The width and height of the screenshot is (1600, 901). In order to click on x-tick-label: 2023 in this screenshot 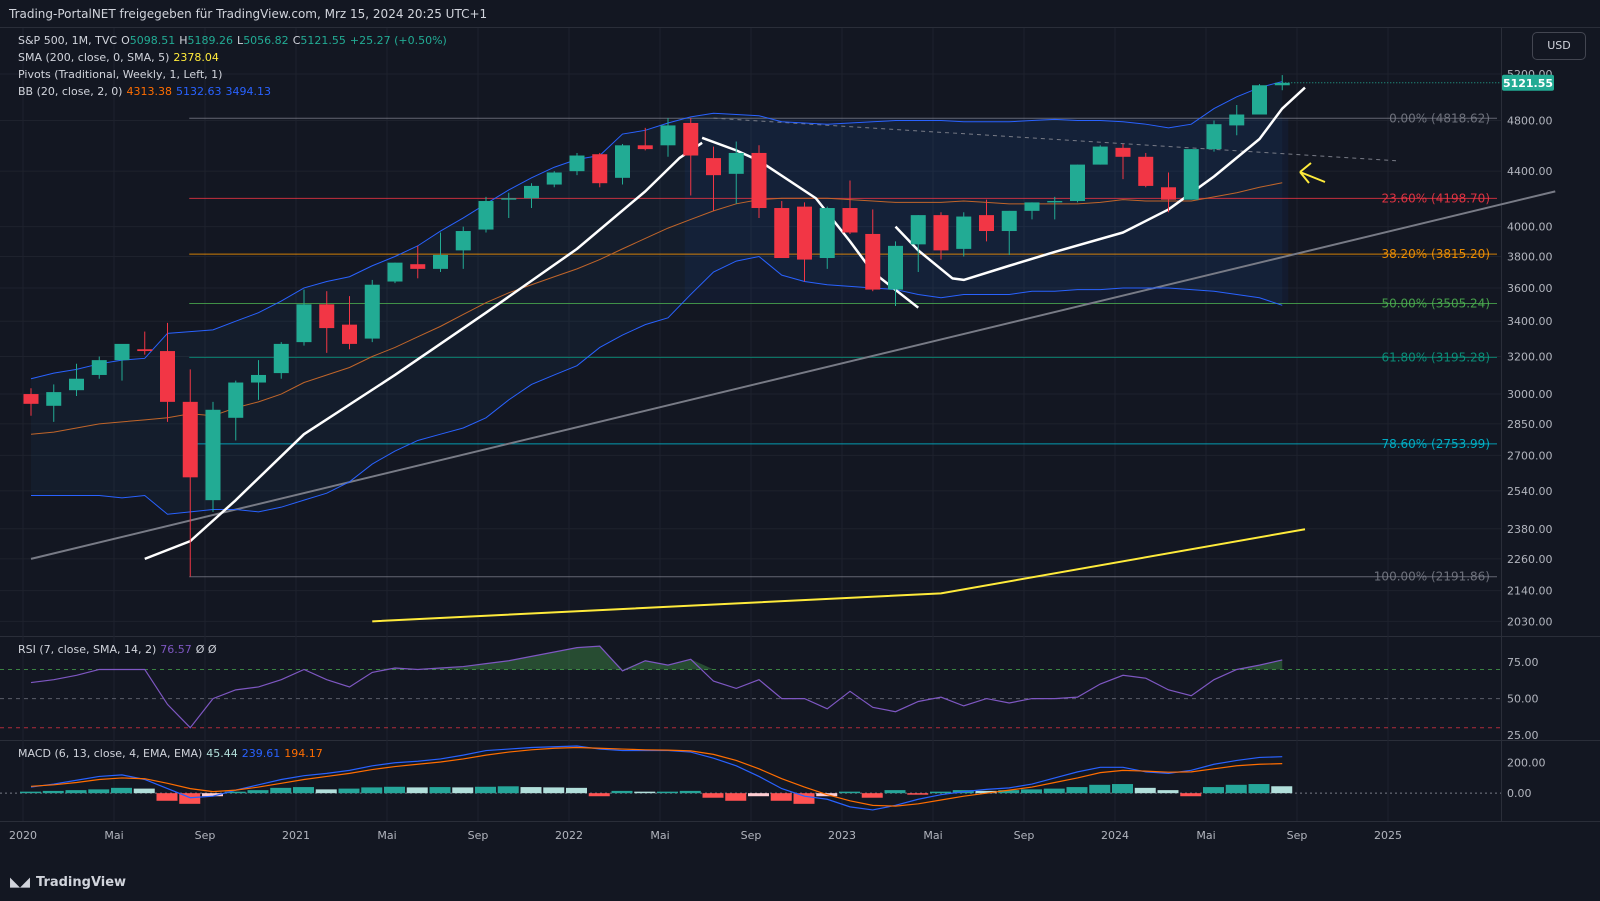, I will do `click(842, 835)`.